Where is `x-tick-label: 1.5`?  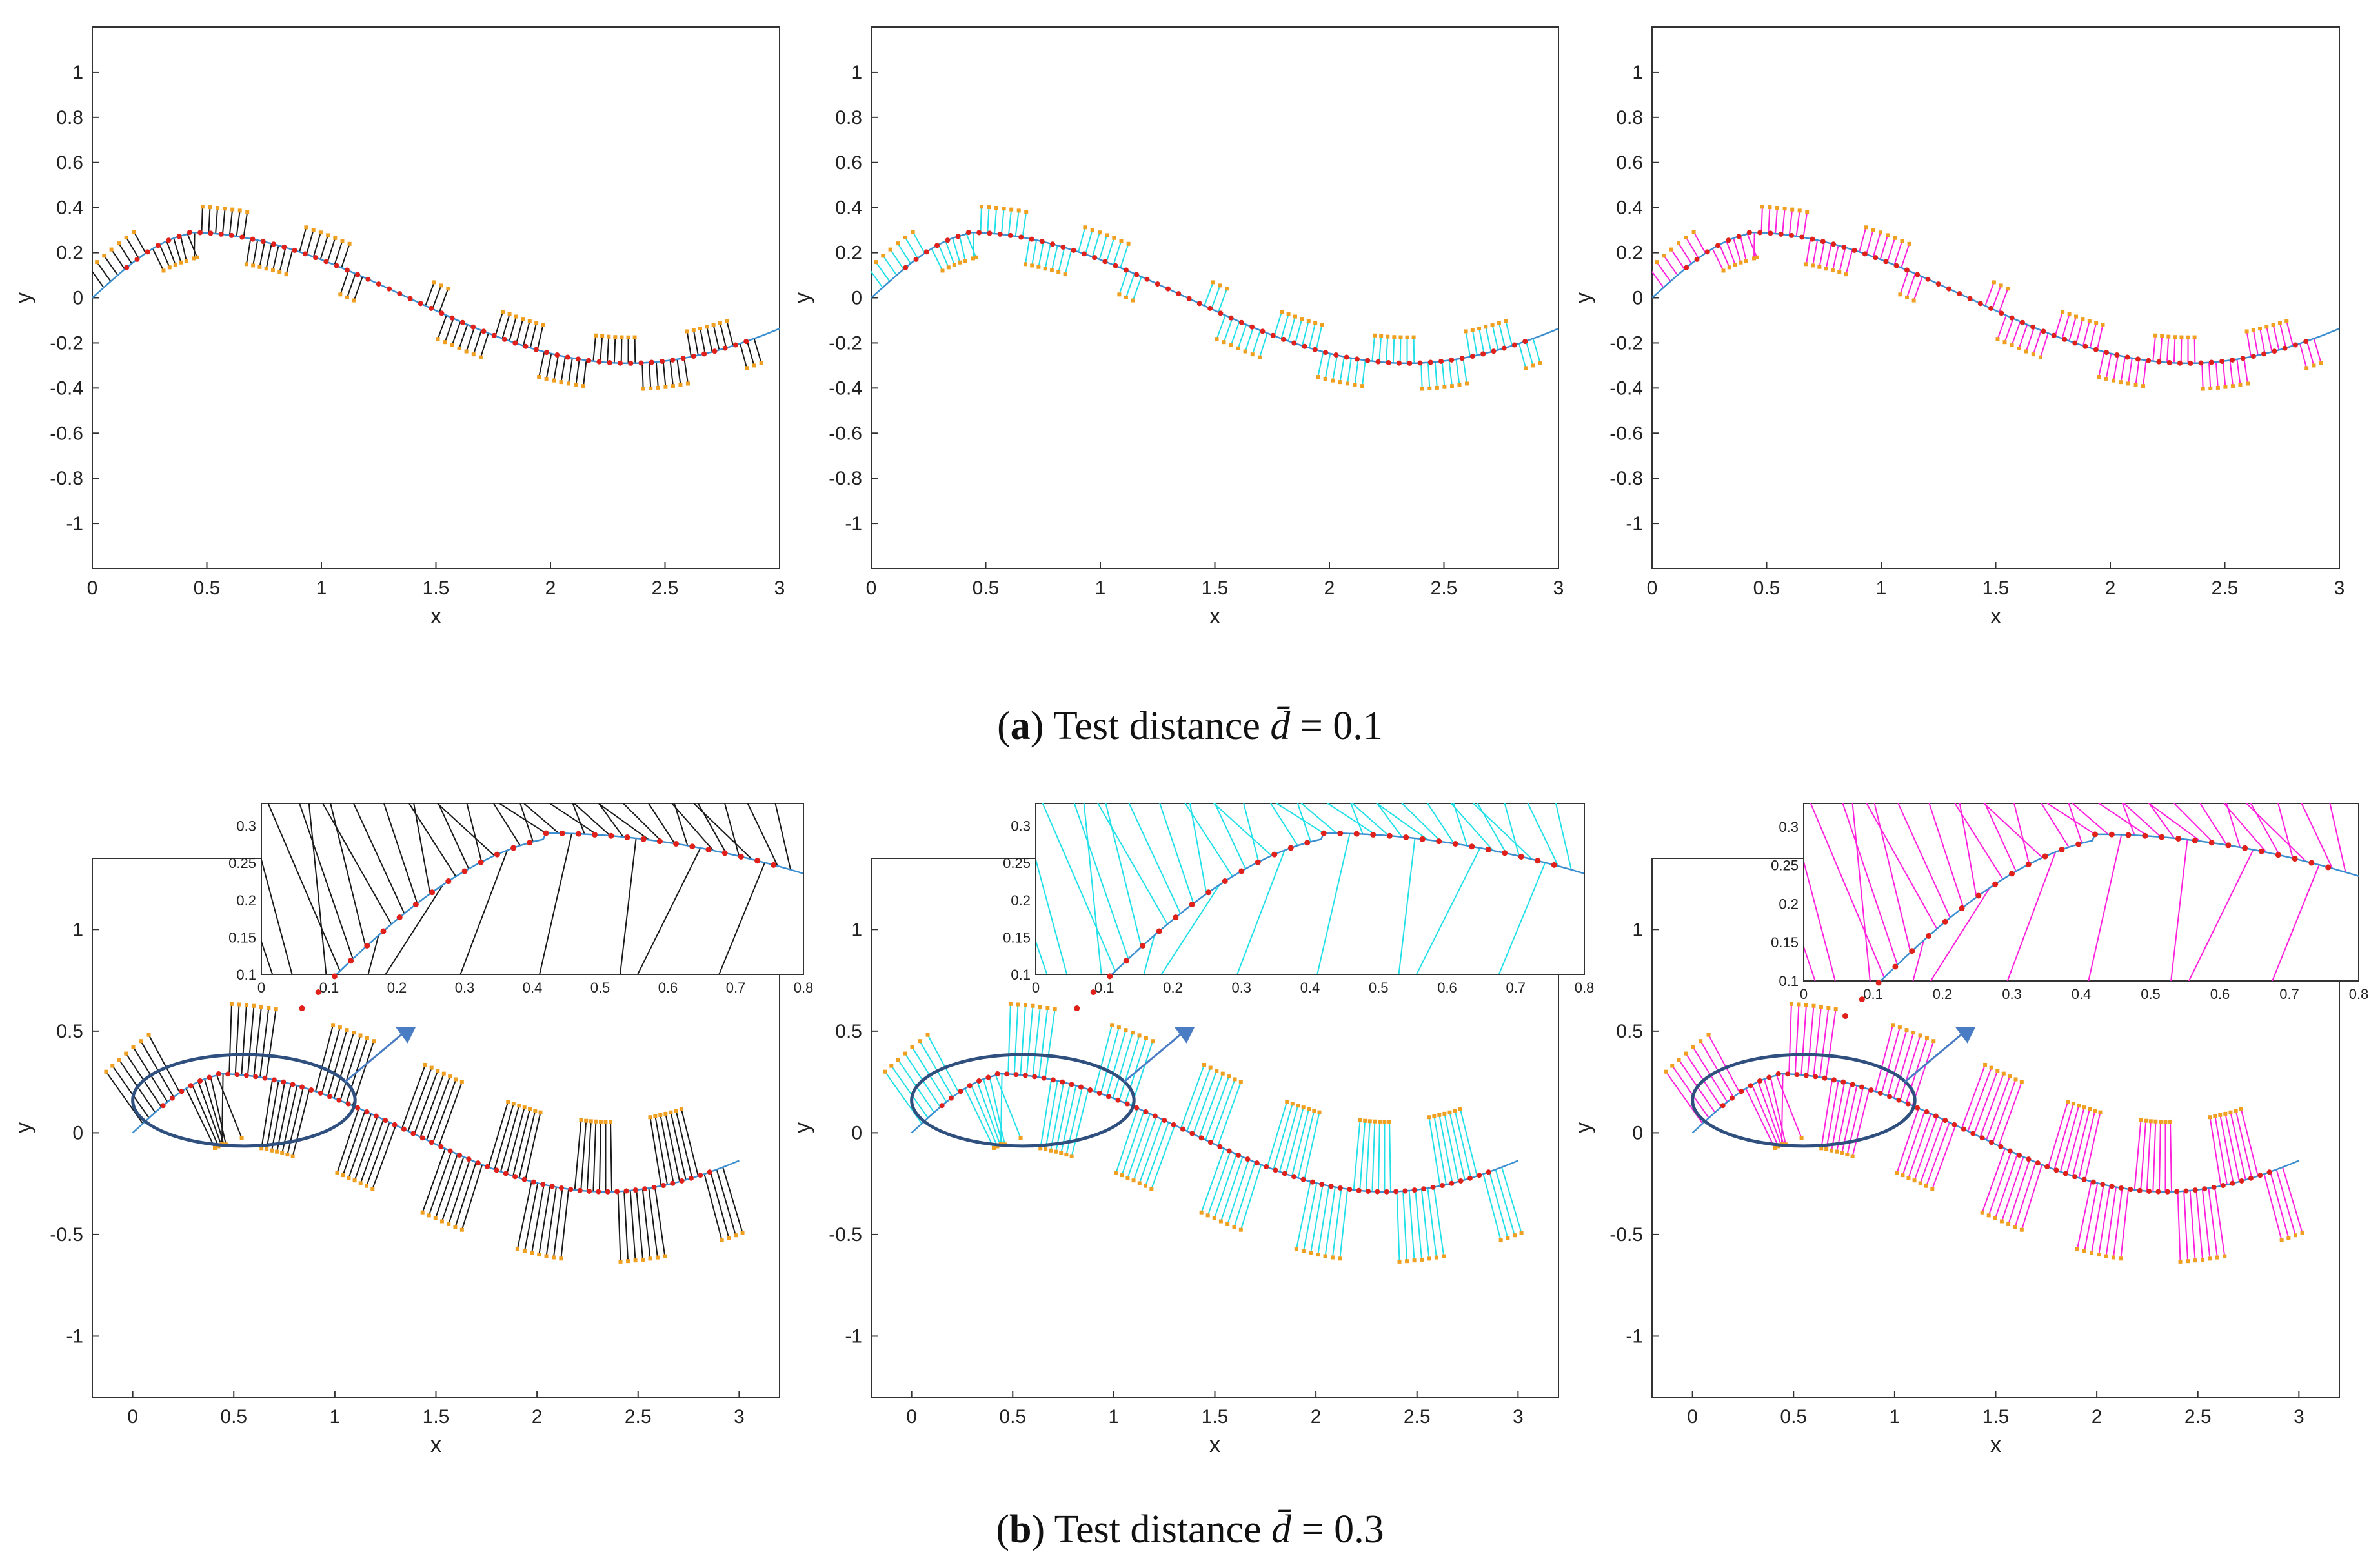 x-tick-label: 1.5 is located at coordinates (436, 1416).